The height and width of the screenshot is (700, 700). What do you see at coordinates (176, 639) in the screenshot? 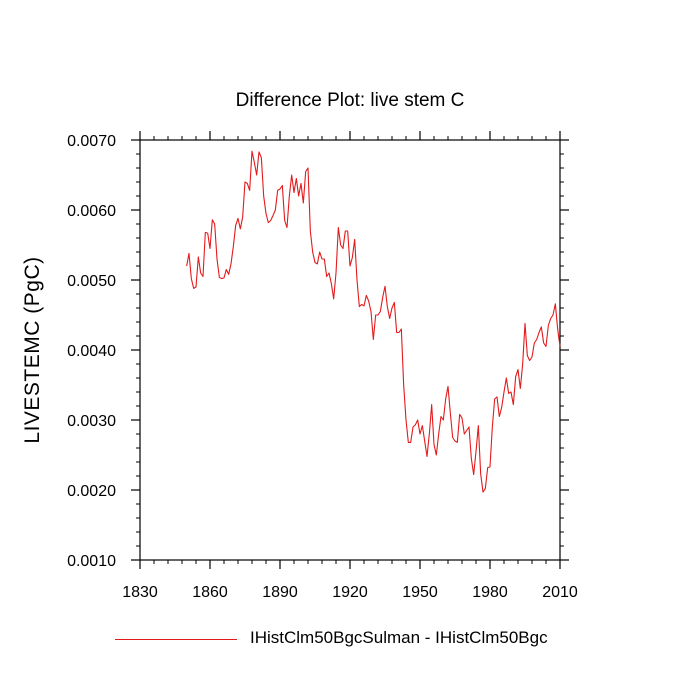
I see `legend-line-swatch` at bounding box center [176, 639].